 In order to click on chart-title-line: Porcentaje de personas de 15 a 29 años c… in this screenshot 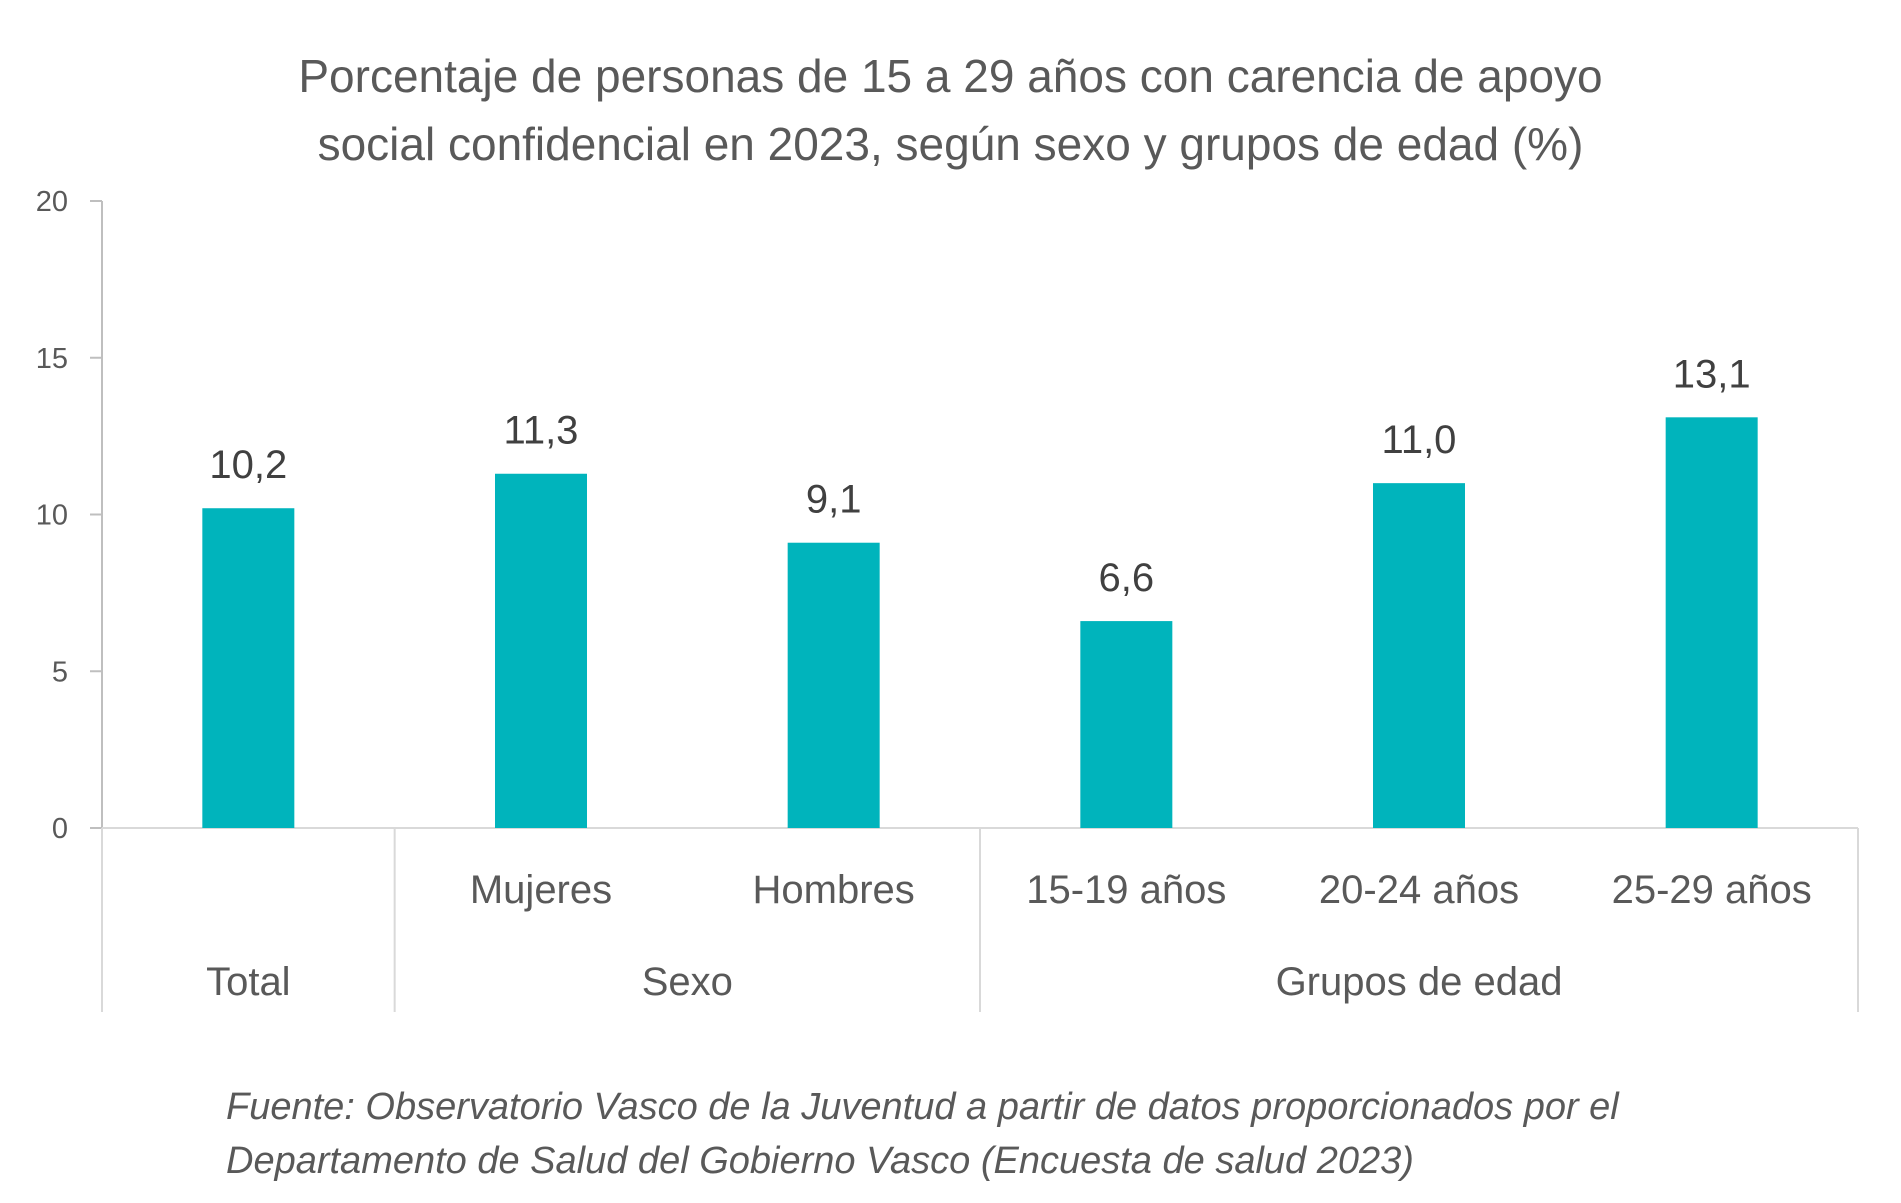, I will do `click(950, 76)`.